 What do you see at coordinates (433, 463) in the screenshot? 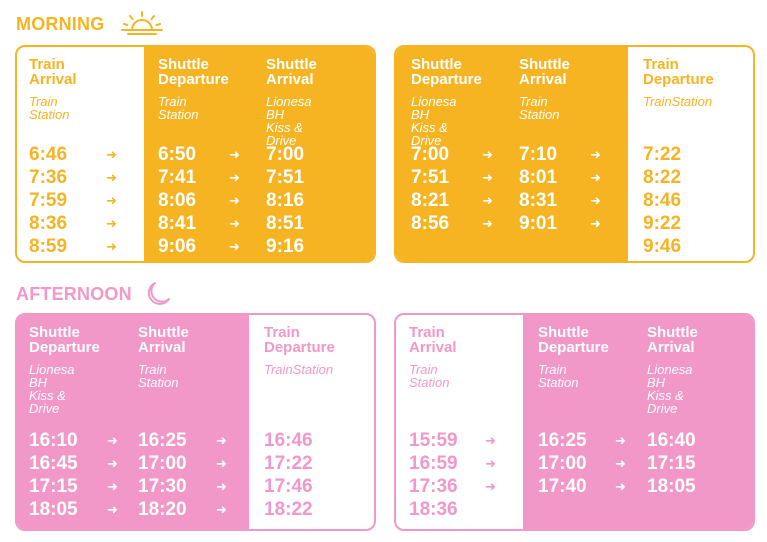
I see `time-cell: 16:59` at bounding box center [433, 463].